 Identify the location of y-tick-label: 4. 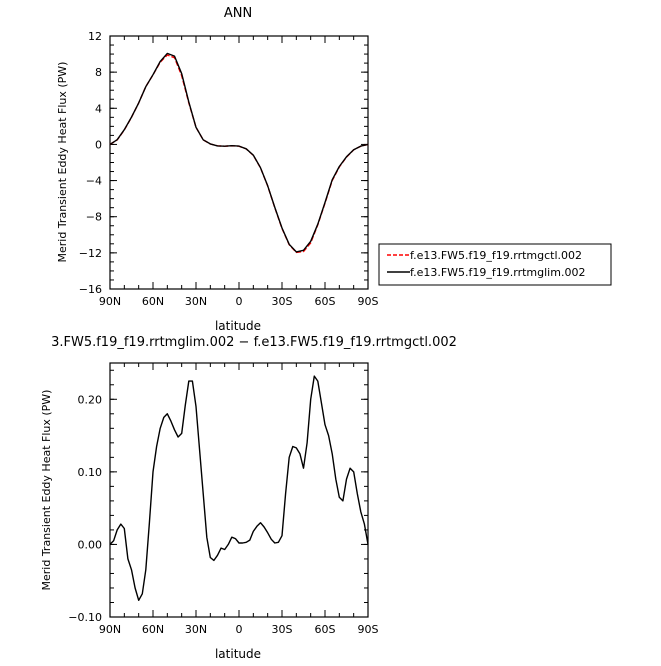
(98, 108).